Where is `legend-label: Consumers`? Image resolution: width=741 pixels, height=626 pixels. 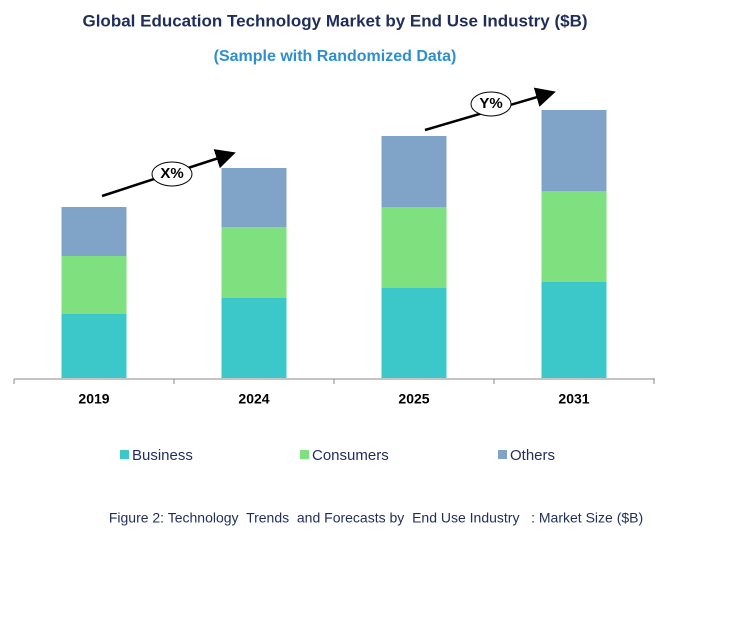 legend-label: Consumers is located at coordinates (350, 455).